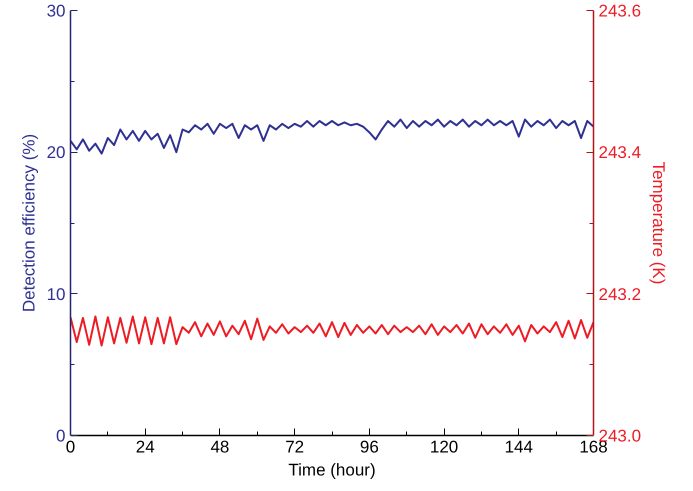 This screenshot has height=491, width=693. Describe the element at coordinates (332, 470) in the screenshot. I see `x-axis-title: Time (hour)` at that location.